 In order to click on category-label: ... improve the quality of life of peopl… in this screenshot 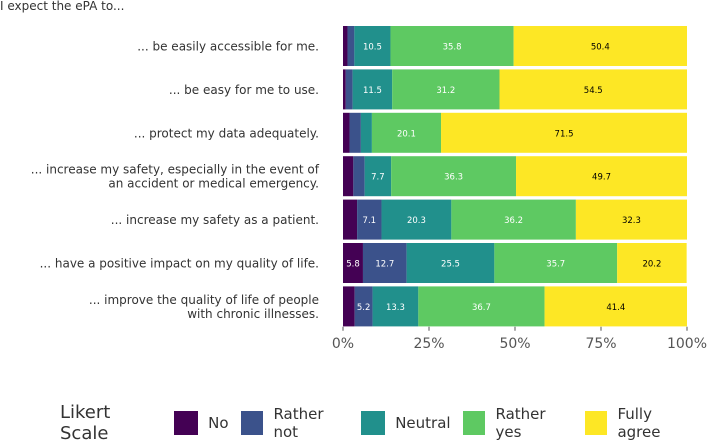, I will do `click(204, 300)`.